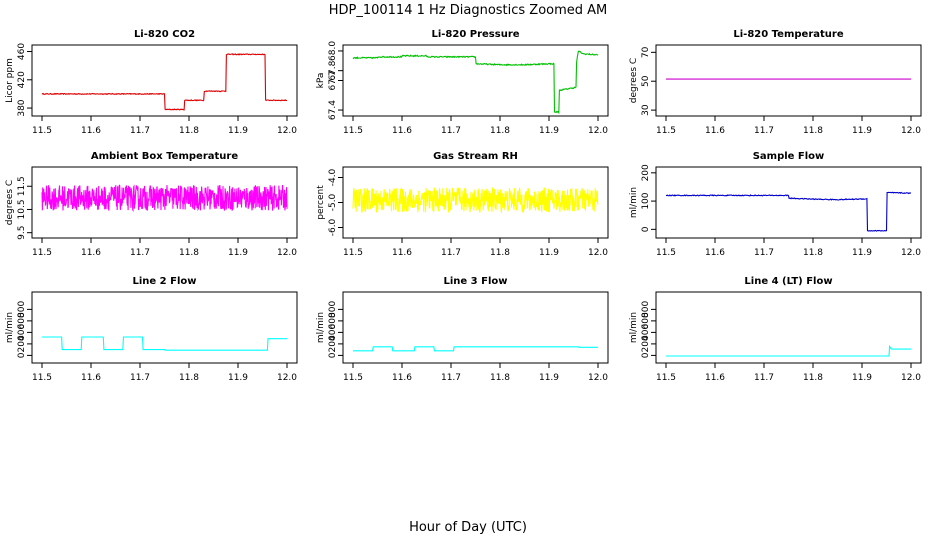 The image size is (936, 540). What do you see at coordinates (475, 34) in the screenshot?
I see `panel-title: Li-820 Pressure` at bounding box center [475, 34].